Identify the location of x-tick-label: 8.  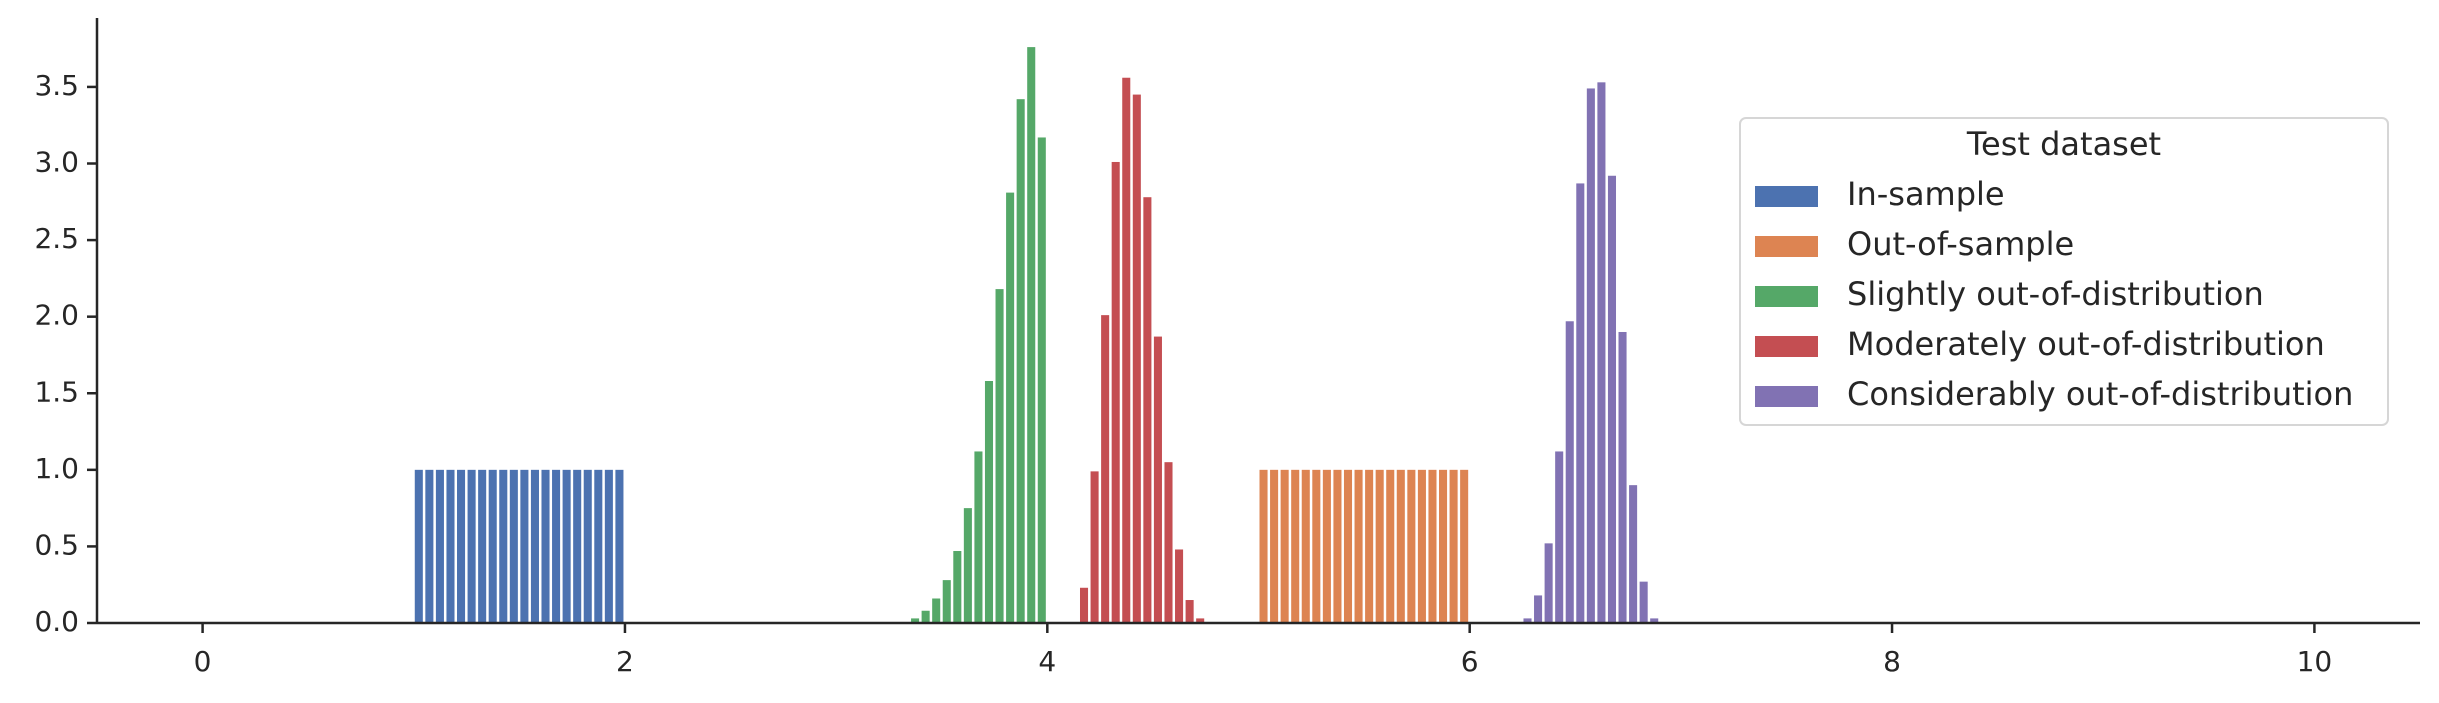
(1892, 661).